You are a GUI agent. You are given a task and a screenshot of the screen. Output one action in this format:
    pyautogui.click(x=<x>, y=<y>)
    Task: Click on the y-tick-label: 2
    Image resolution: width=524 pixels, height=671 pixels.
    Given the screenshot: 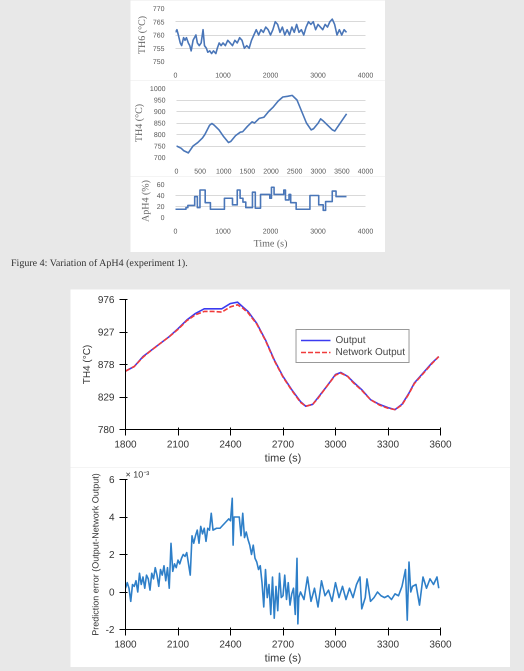 What is the action you would take?
    pyautogui.click(x=111, y=555)
    